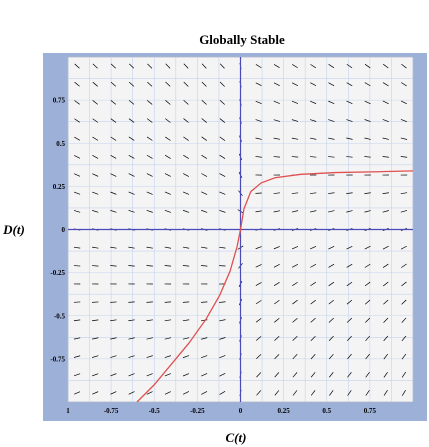  Describe the element at coordinates (221, 411) in the screenshot. I see `x-tick-labels: 1 -0.75 -0.5 -0.25 0 0.25 0.5 0.75` at that location.